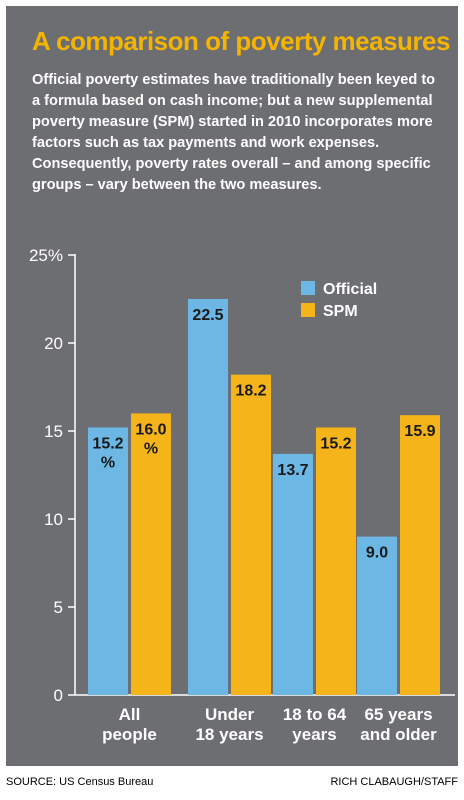 This screenshot has height=800, width=464. Describe the element at coordinates (292, 470) in the screenshot. I see `data-label: 13.7` at that location.